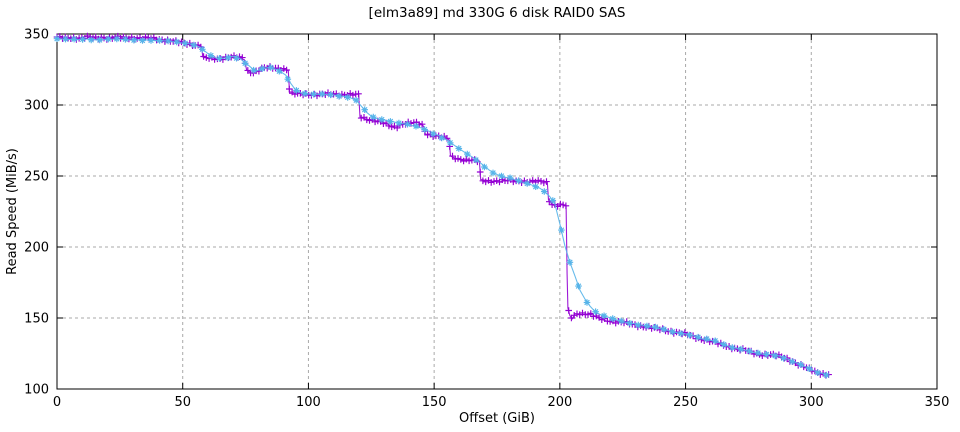 This screenshot has height=432, width=960. What do you see at coordinates (434, 402) in the screenshot?
I see `x-tick-label: 150` at bounding box center [434, 402].